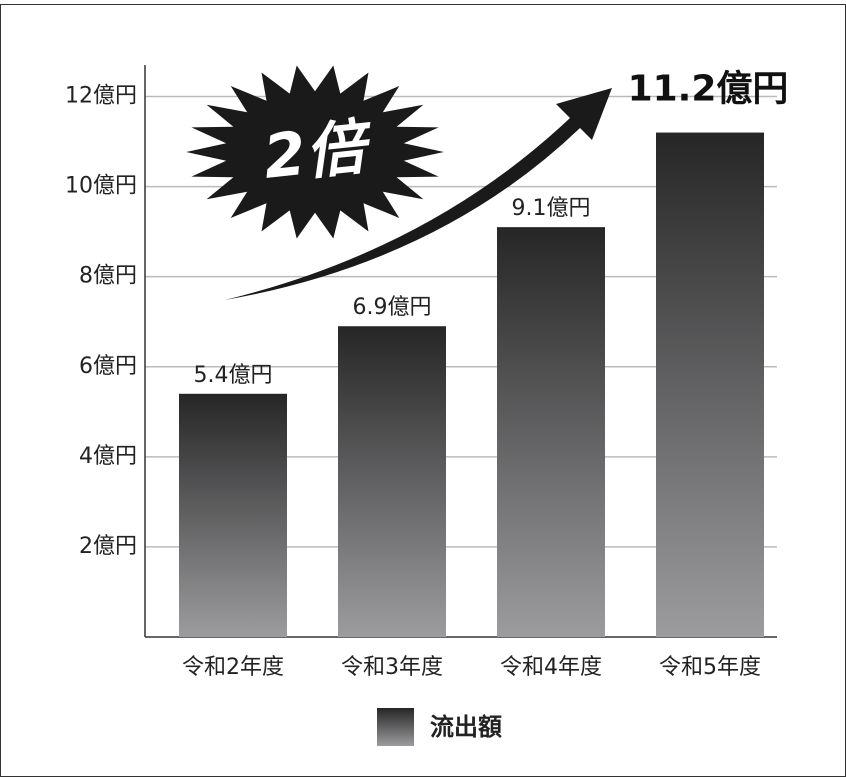 The width and height of the screenshot is (846, 777). Describe the element at coordinates (392, 667) in the screenshot. I see `x-tick-label: 令和3年度` at that location.